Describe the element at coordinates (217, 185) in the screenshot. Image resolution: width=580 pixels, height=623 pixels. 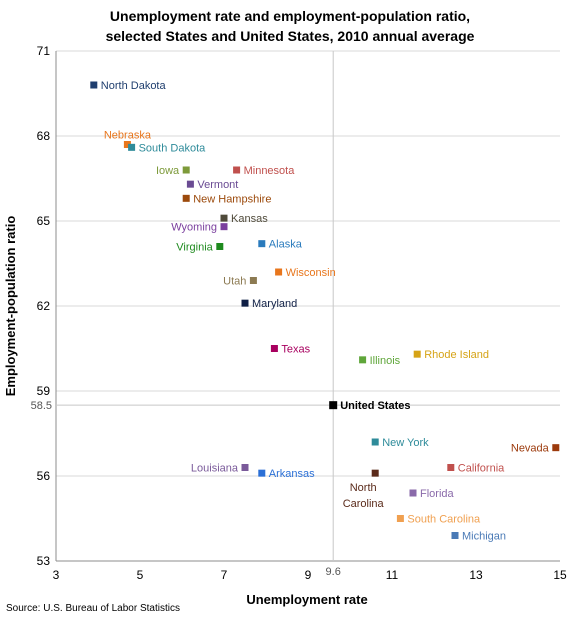
I see `point-label: Vermont` at that location.